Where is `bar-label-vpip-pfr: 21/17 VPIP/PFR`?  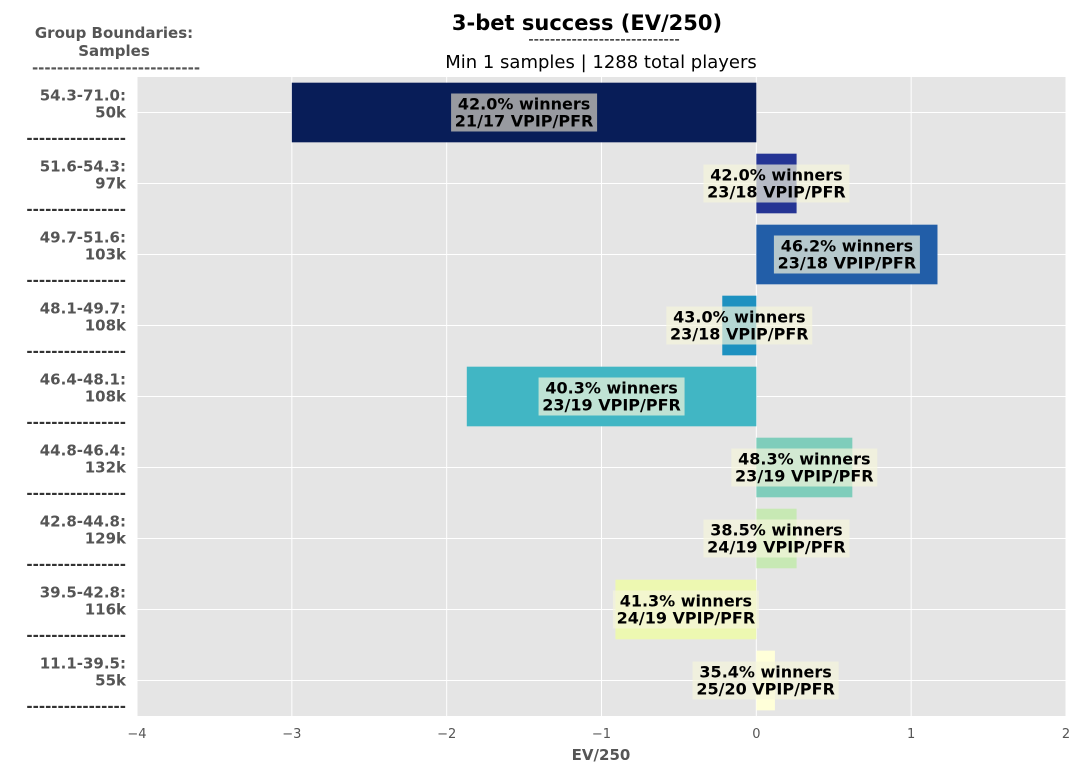
bar-label-vpip-pfr: 21/17 VPIP/PFR is located at coordinates (524, 121).